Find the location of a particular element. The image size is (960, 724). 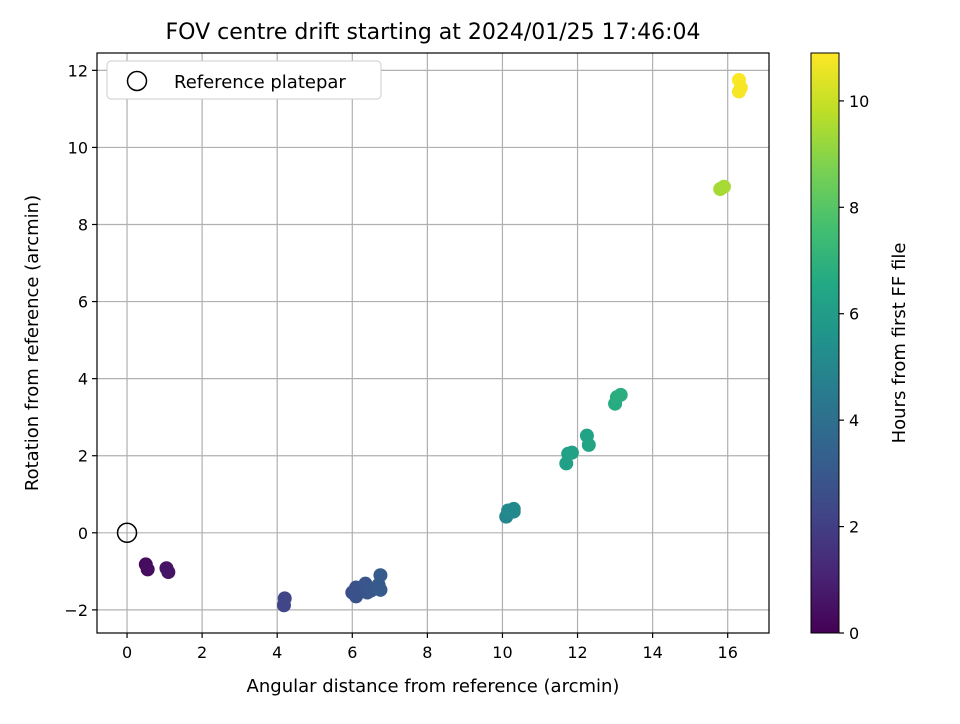

colorbar-label: Hours from first FF file is located at coordinates (899, 343).